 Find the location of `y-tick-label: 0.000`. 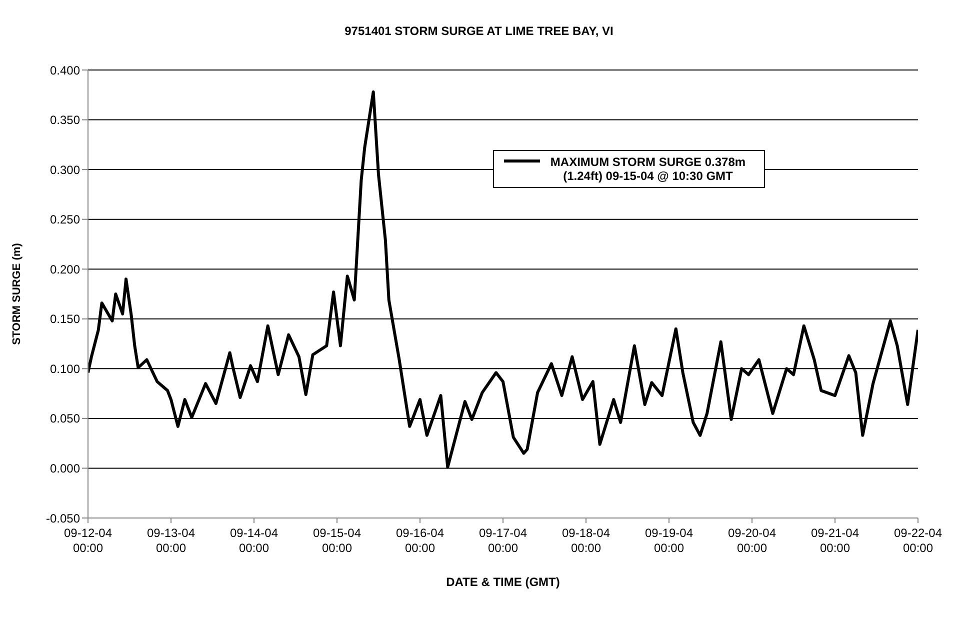

y-tick-label: 0.000 is located at coordinates (65, 468).